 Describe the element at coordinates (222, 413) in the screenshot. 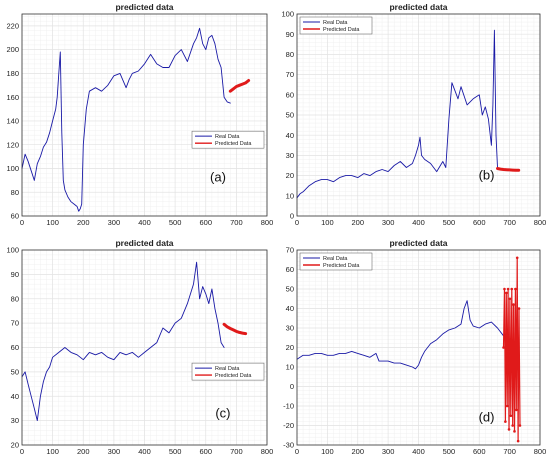

I see `panel-label: (c)` at that location.